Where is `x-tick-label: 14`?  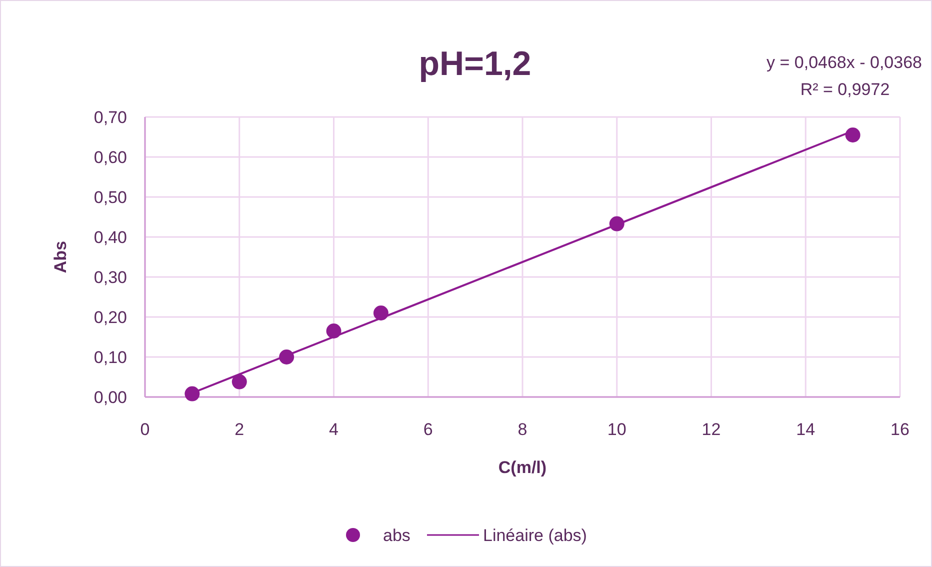 x-tick-label: 14 is located at coordinates (806, 429).